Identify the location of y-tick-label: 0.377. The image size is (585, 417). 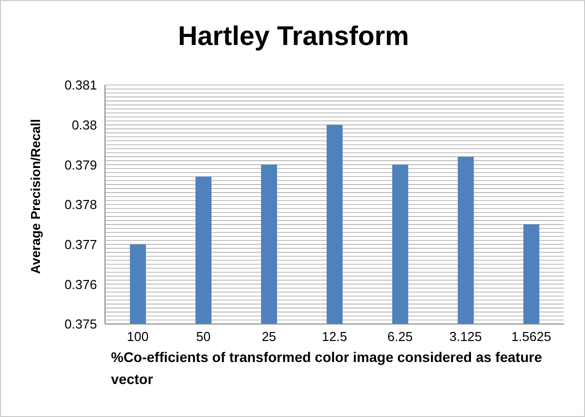
(80, 244).